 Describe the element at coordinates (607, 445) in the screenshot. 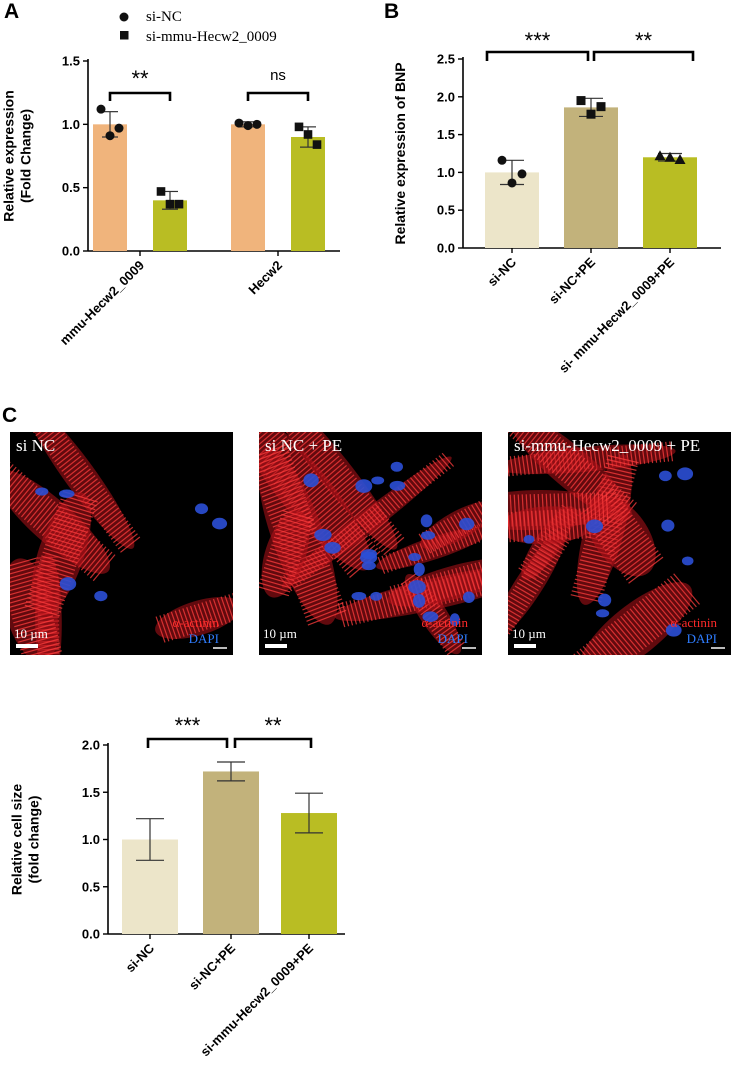

I see `micrograph-title: si-mmu-Hecw2_0009 + PE` at that location.